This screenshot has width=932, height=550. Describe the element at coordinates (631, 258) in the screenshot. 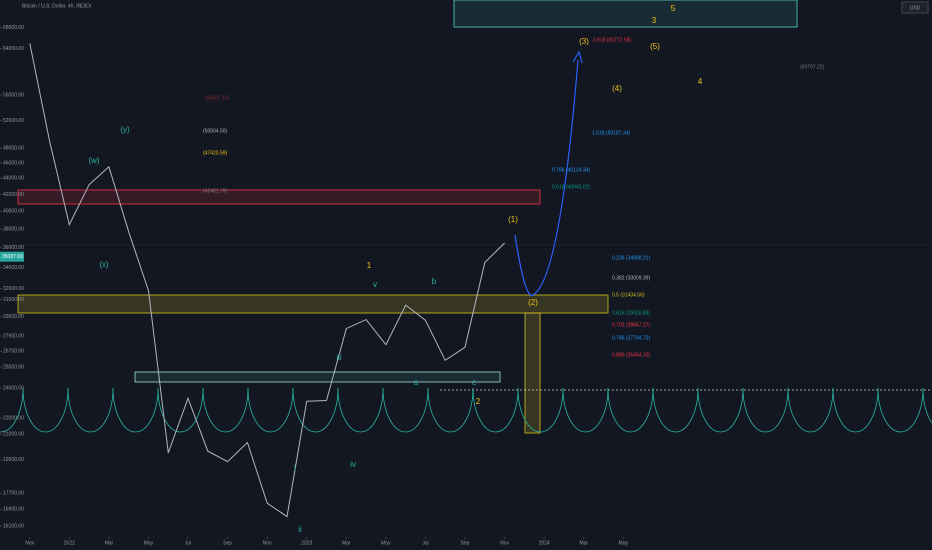

I see `fib-label: 0.236 (34908.21)` at that location.